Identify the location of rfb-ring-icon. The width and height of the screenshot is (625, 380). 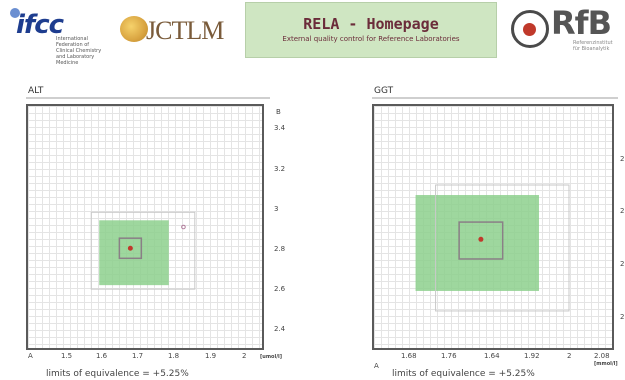
(530, 29).